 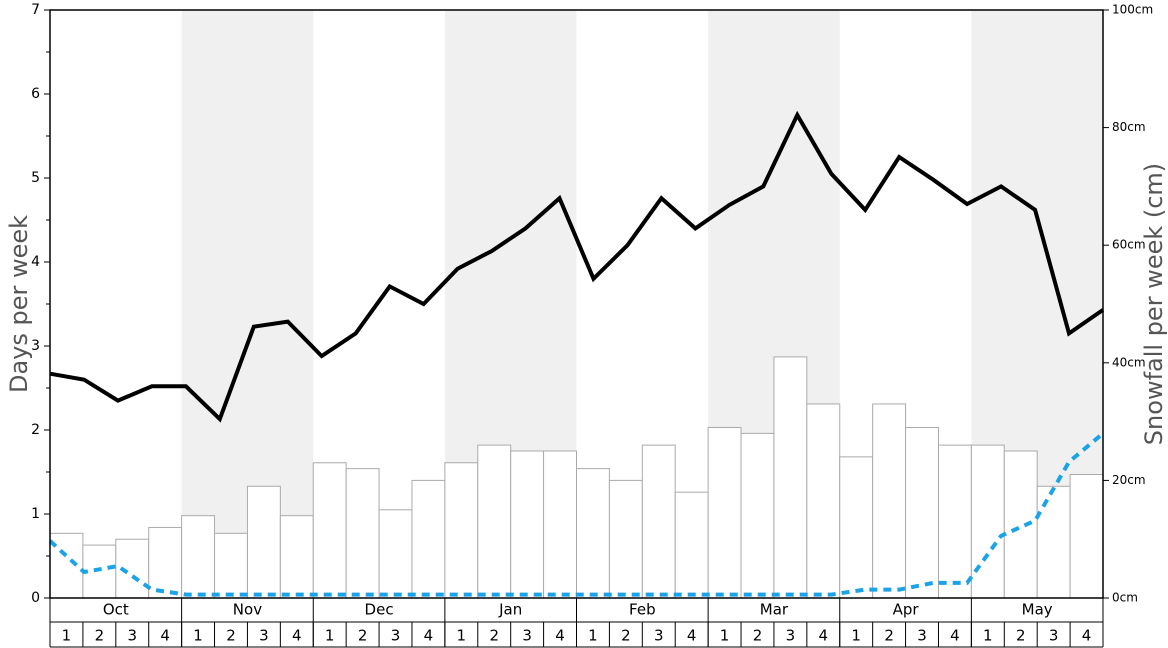 I want to click on month-label: May, so click(x=1037, y=610).